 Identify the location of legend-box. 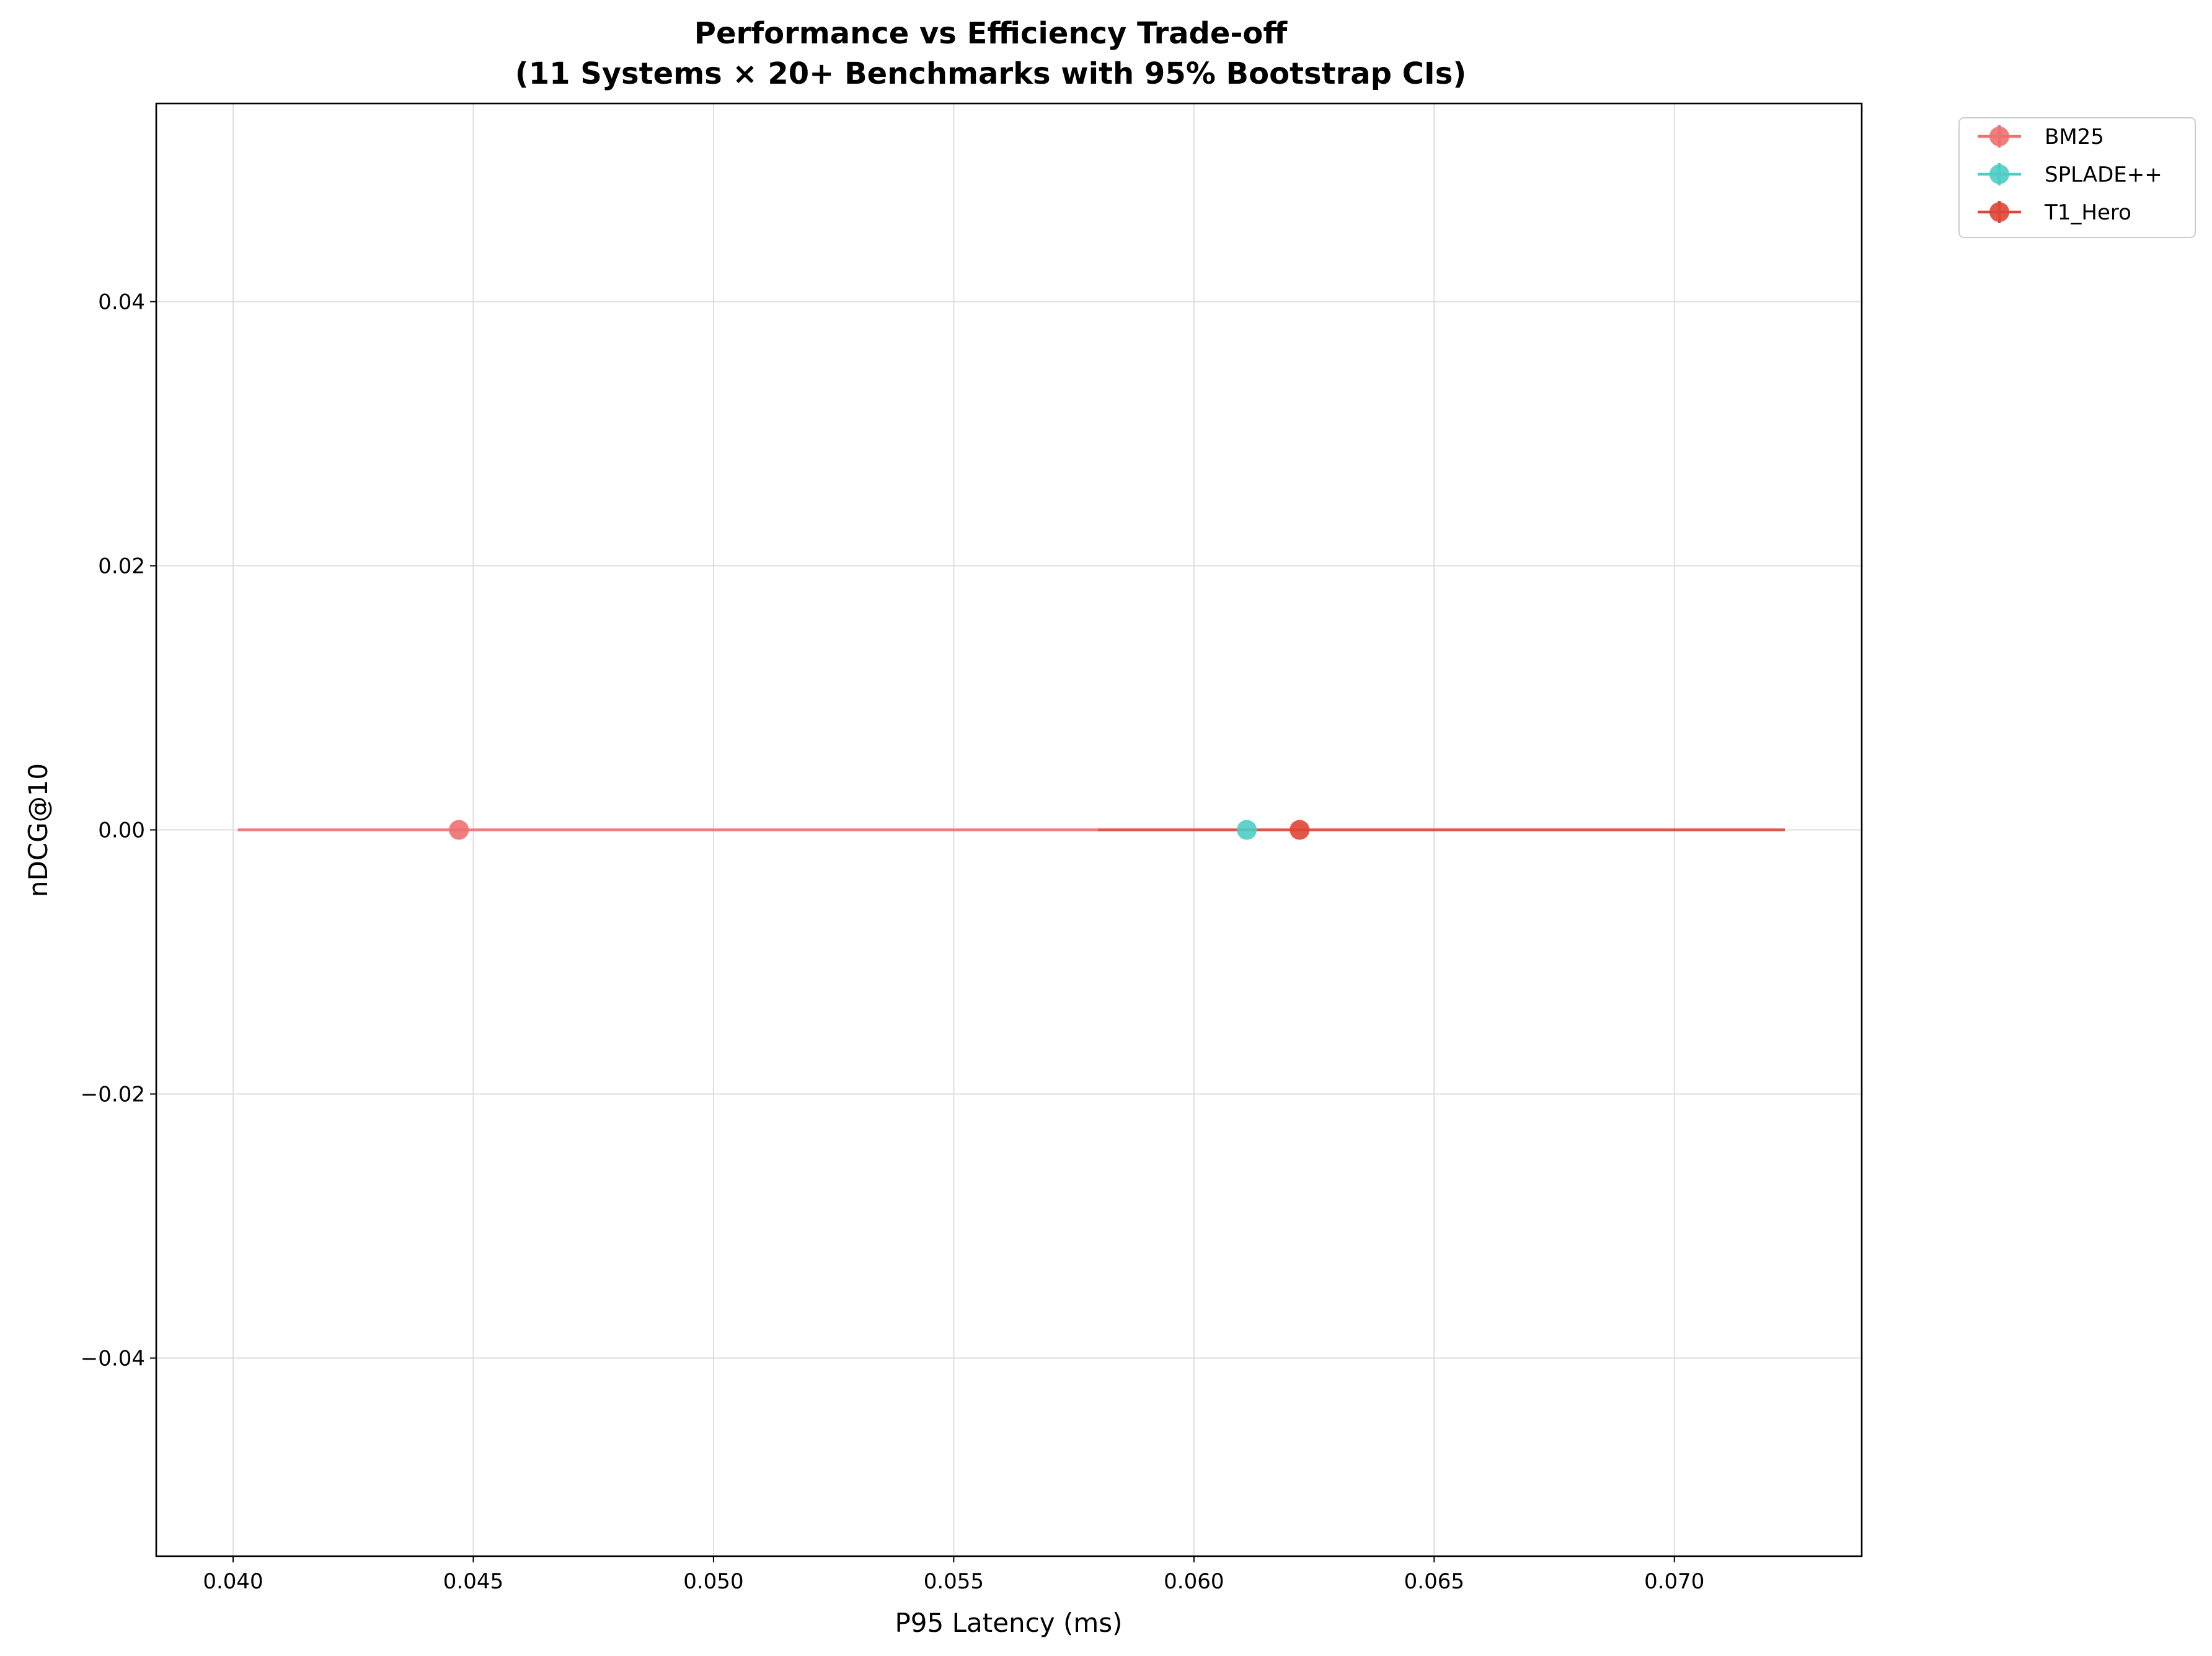
(2077, 177).